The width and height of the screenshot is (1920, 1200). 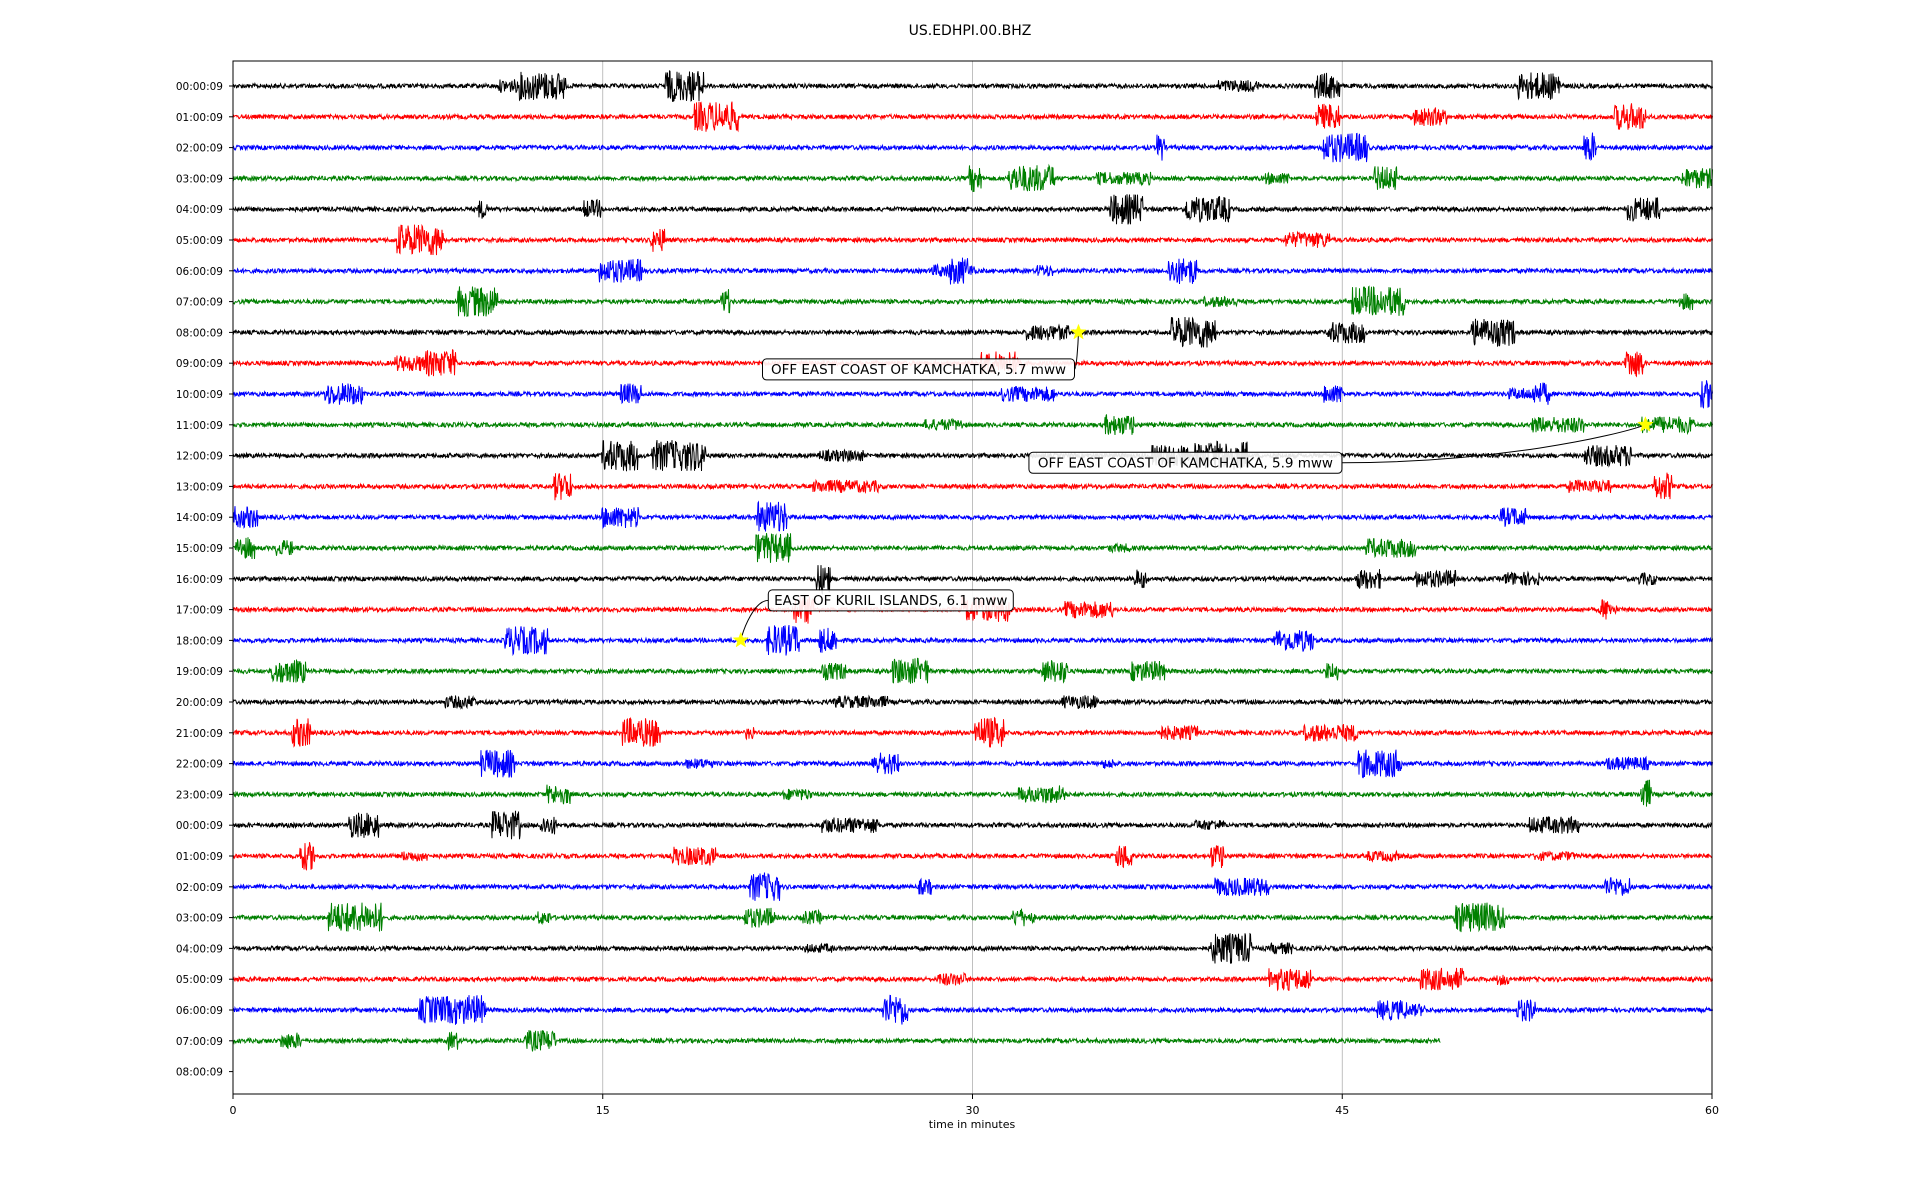 I want to click on x-tick-label: 45, so click(x=1342, y=1110).